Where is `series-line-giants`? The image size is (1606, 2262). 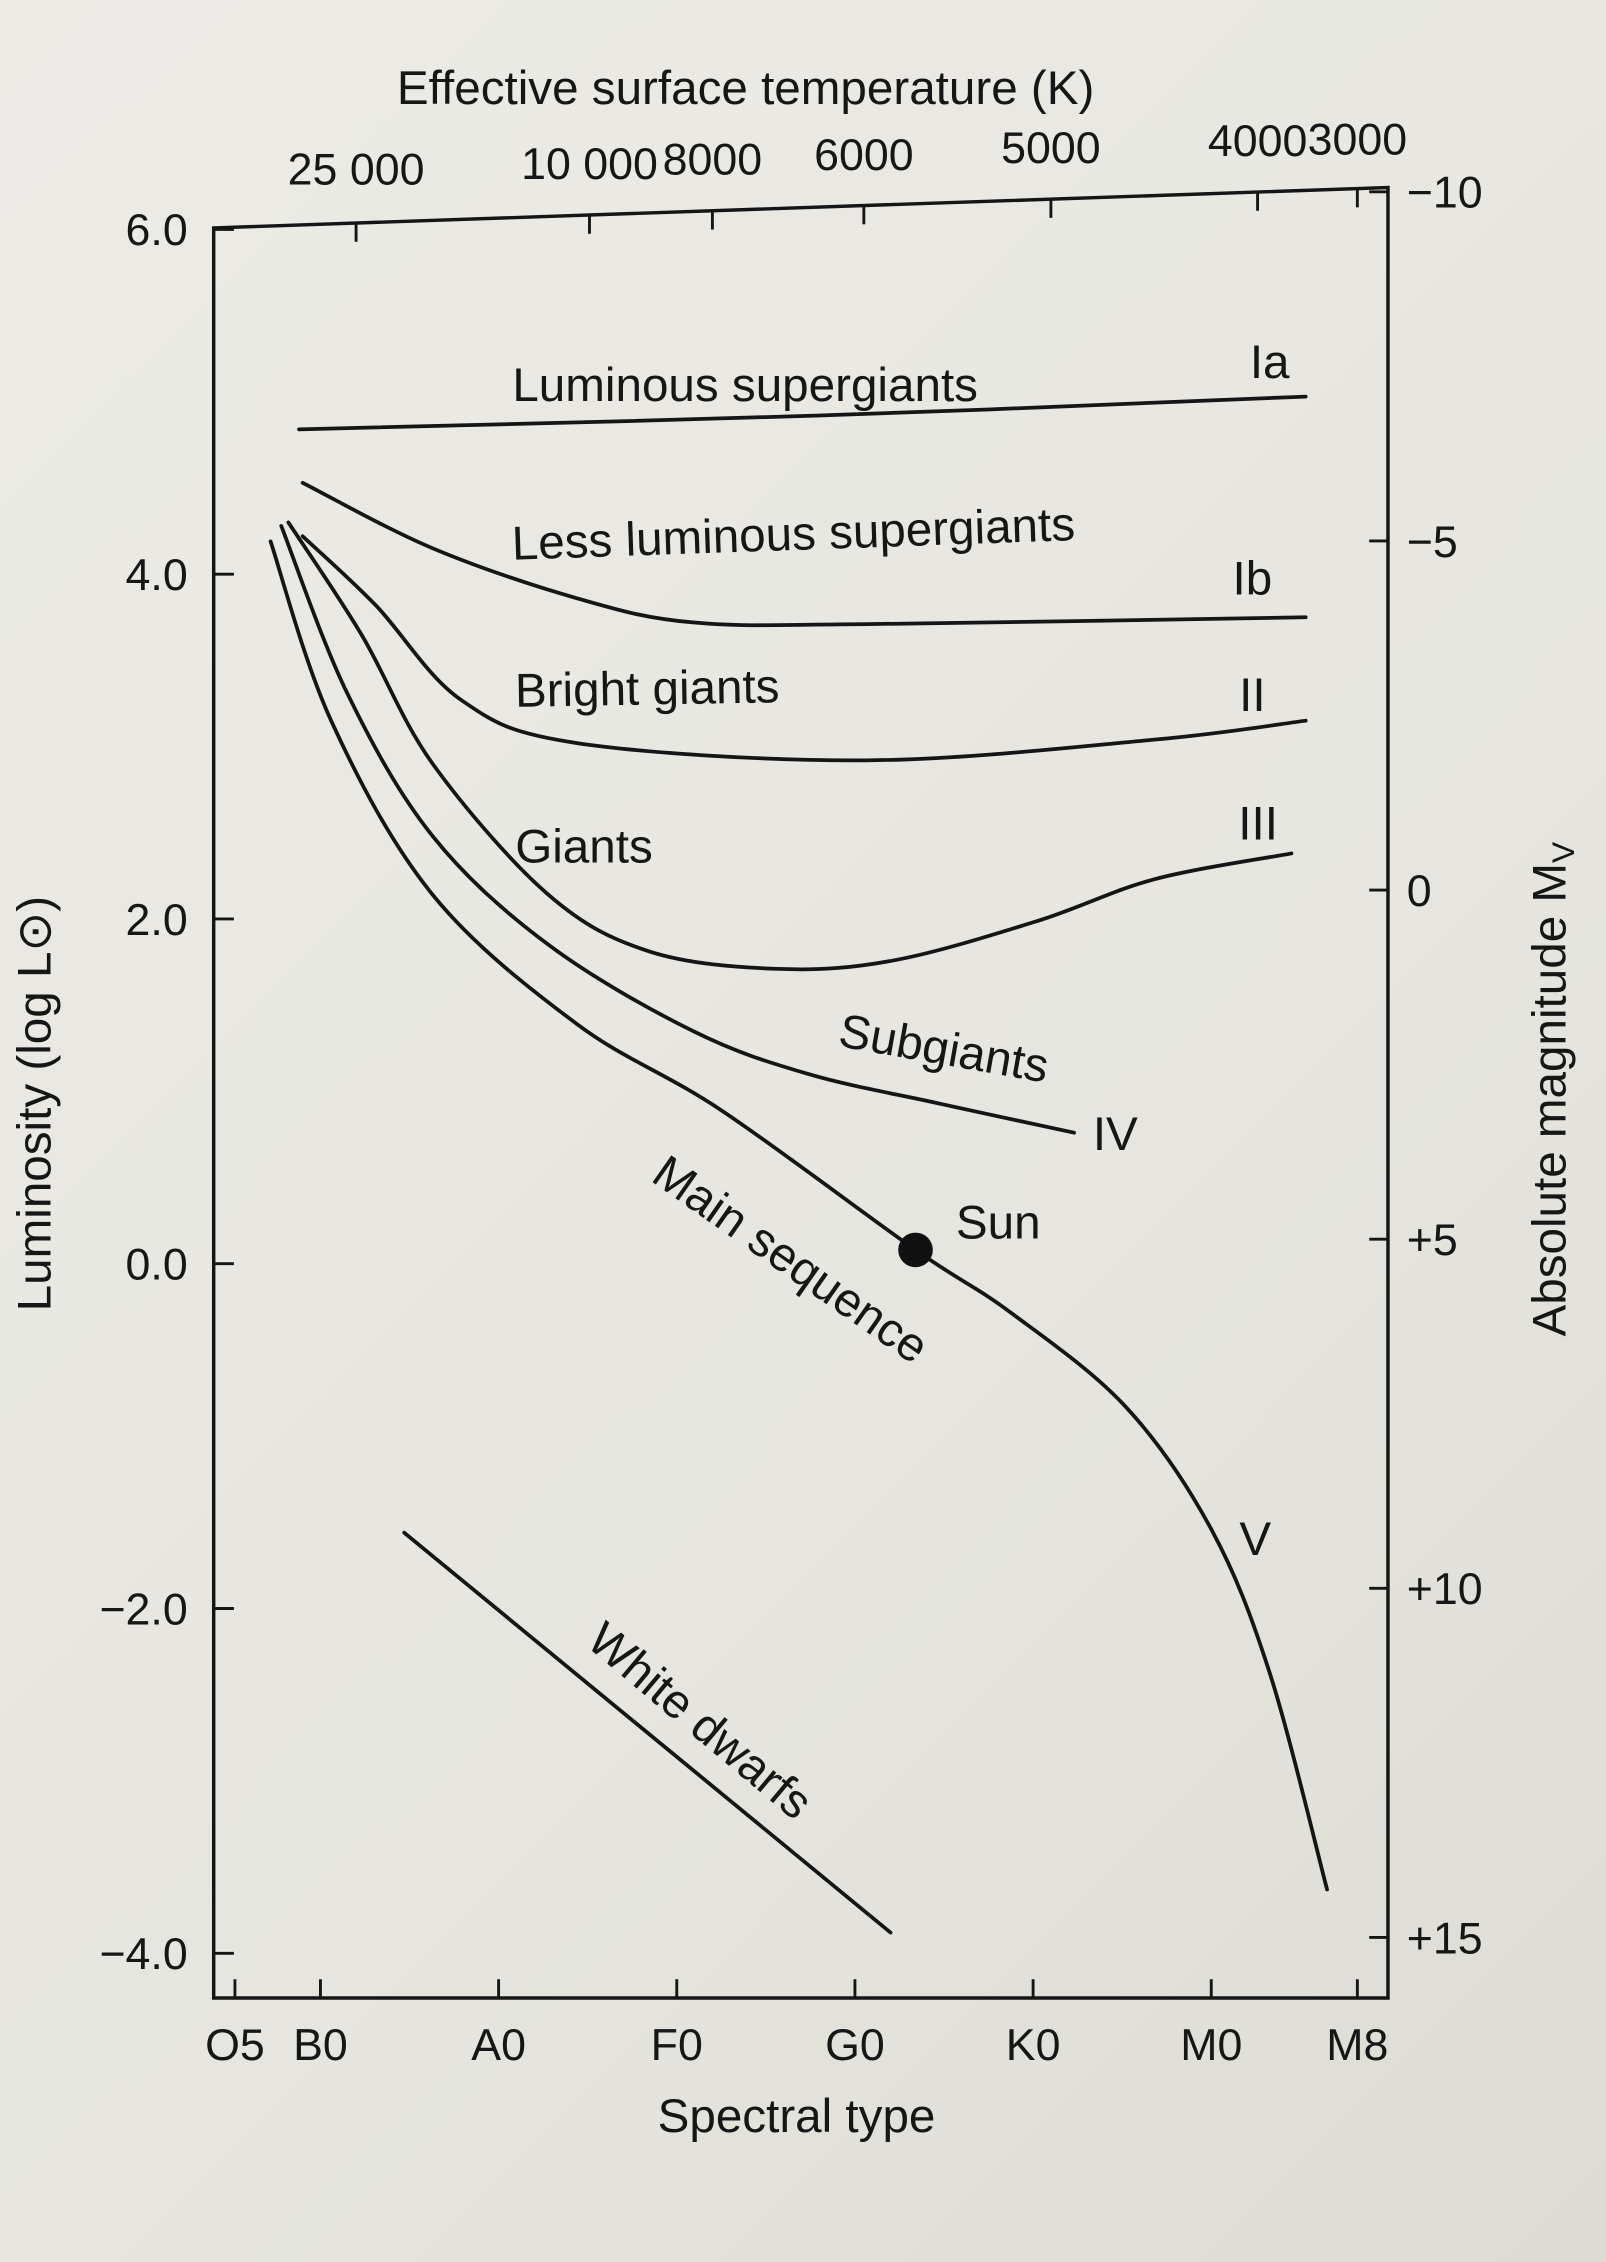 series-line-giants is located at coordinates (790, 746).